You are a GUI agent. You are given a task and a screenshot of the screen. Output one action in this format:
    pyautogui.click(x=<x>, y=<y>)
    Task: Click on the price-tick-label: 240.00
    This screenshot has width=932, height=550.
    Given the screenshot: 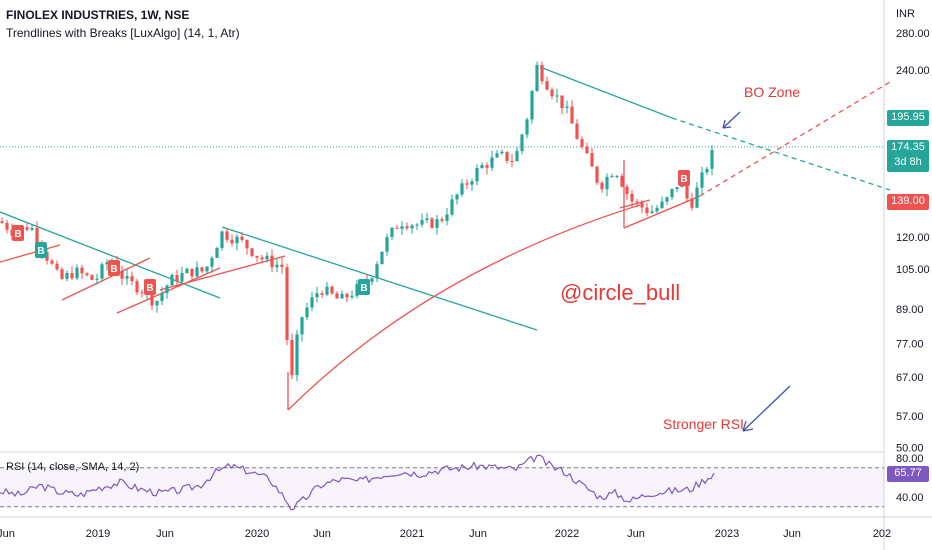 What is the action you would take?
    pyautogui.click(x=913, y=71)
    